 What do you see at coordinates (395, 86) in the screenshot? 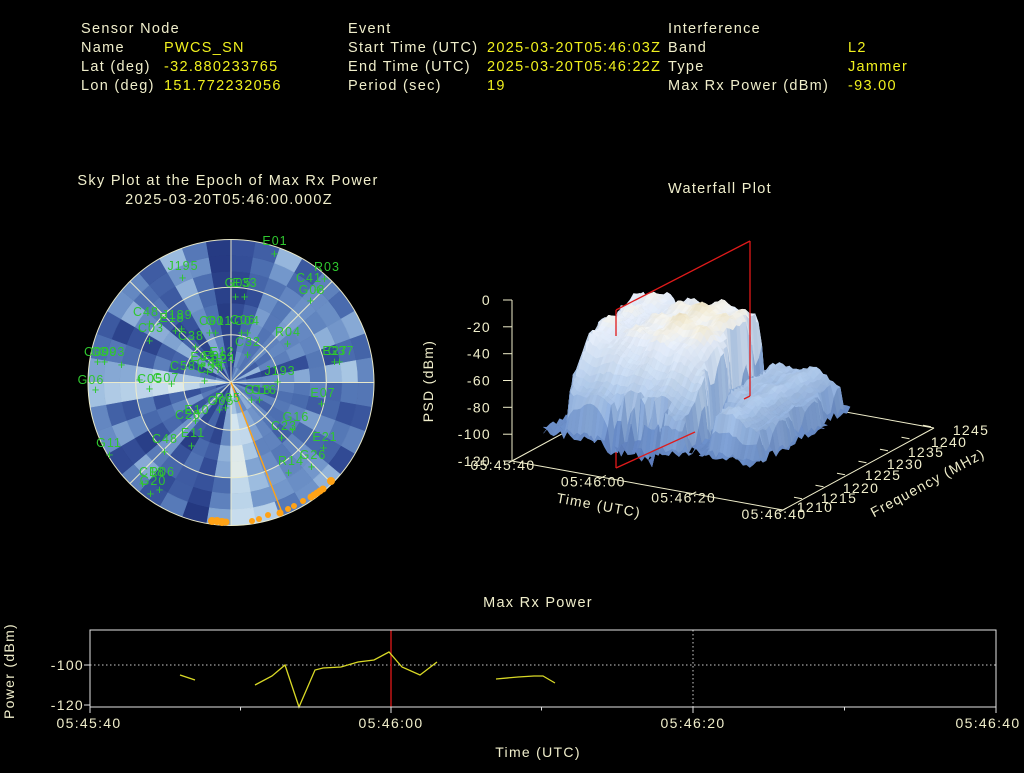
I see `svg-text: Period (sec)` at bounding box center [395, 86].